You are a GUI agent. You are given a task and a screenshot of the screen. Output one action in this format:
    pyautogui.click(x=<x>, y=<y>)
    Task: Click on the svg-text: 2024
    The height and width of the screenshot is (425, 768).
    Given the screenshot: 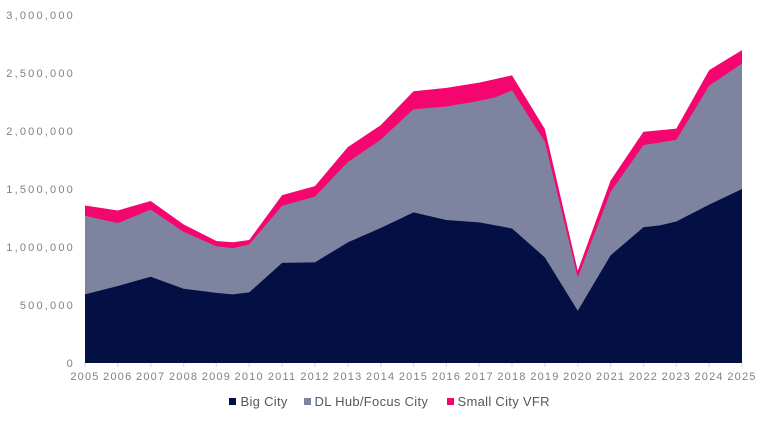 What is the action you would take?
    pyautogui.click(x=708, y=377)
    